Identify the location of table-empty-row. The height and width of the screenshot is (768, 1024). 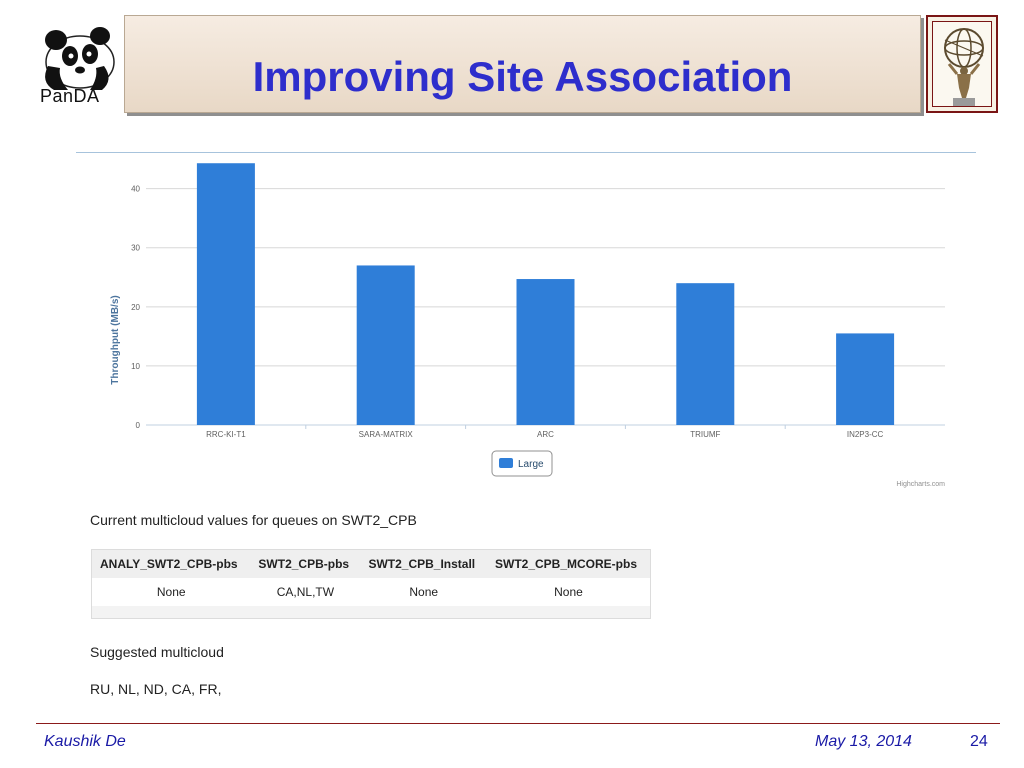
(371, 612).